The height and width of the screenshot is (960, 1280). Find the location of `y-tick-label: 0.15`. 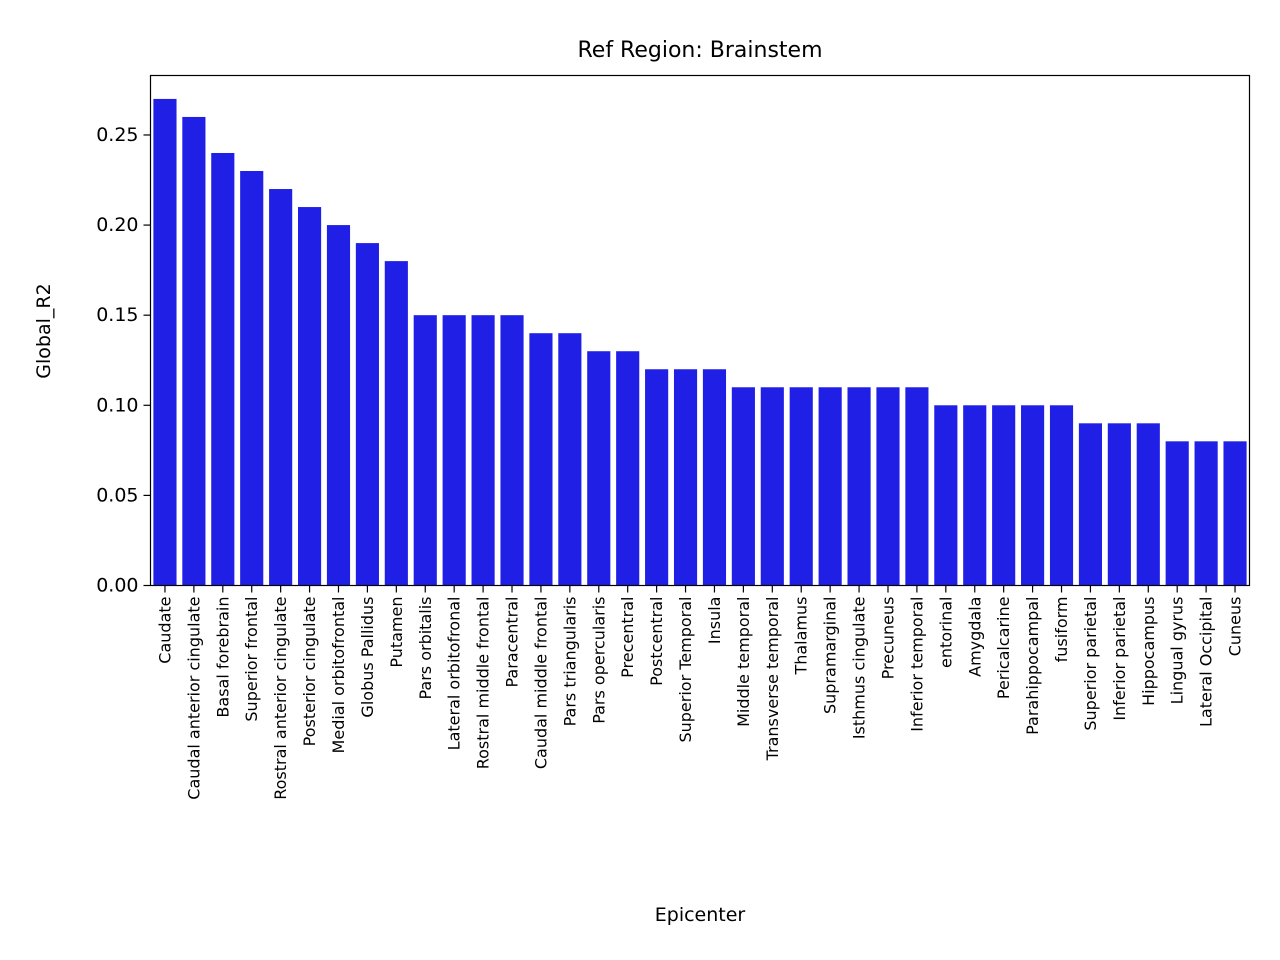

y-tick-label: 0.15 is located at coordinates (117, 315).